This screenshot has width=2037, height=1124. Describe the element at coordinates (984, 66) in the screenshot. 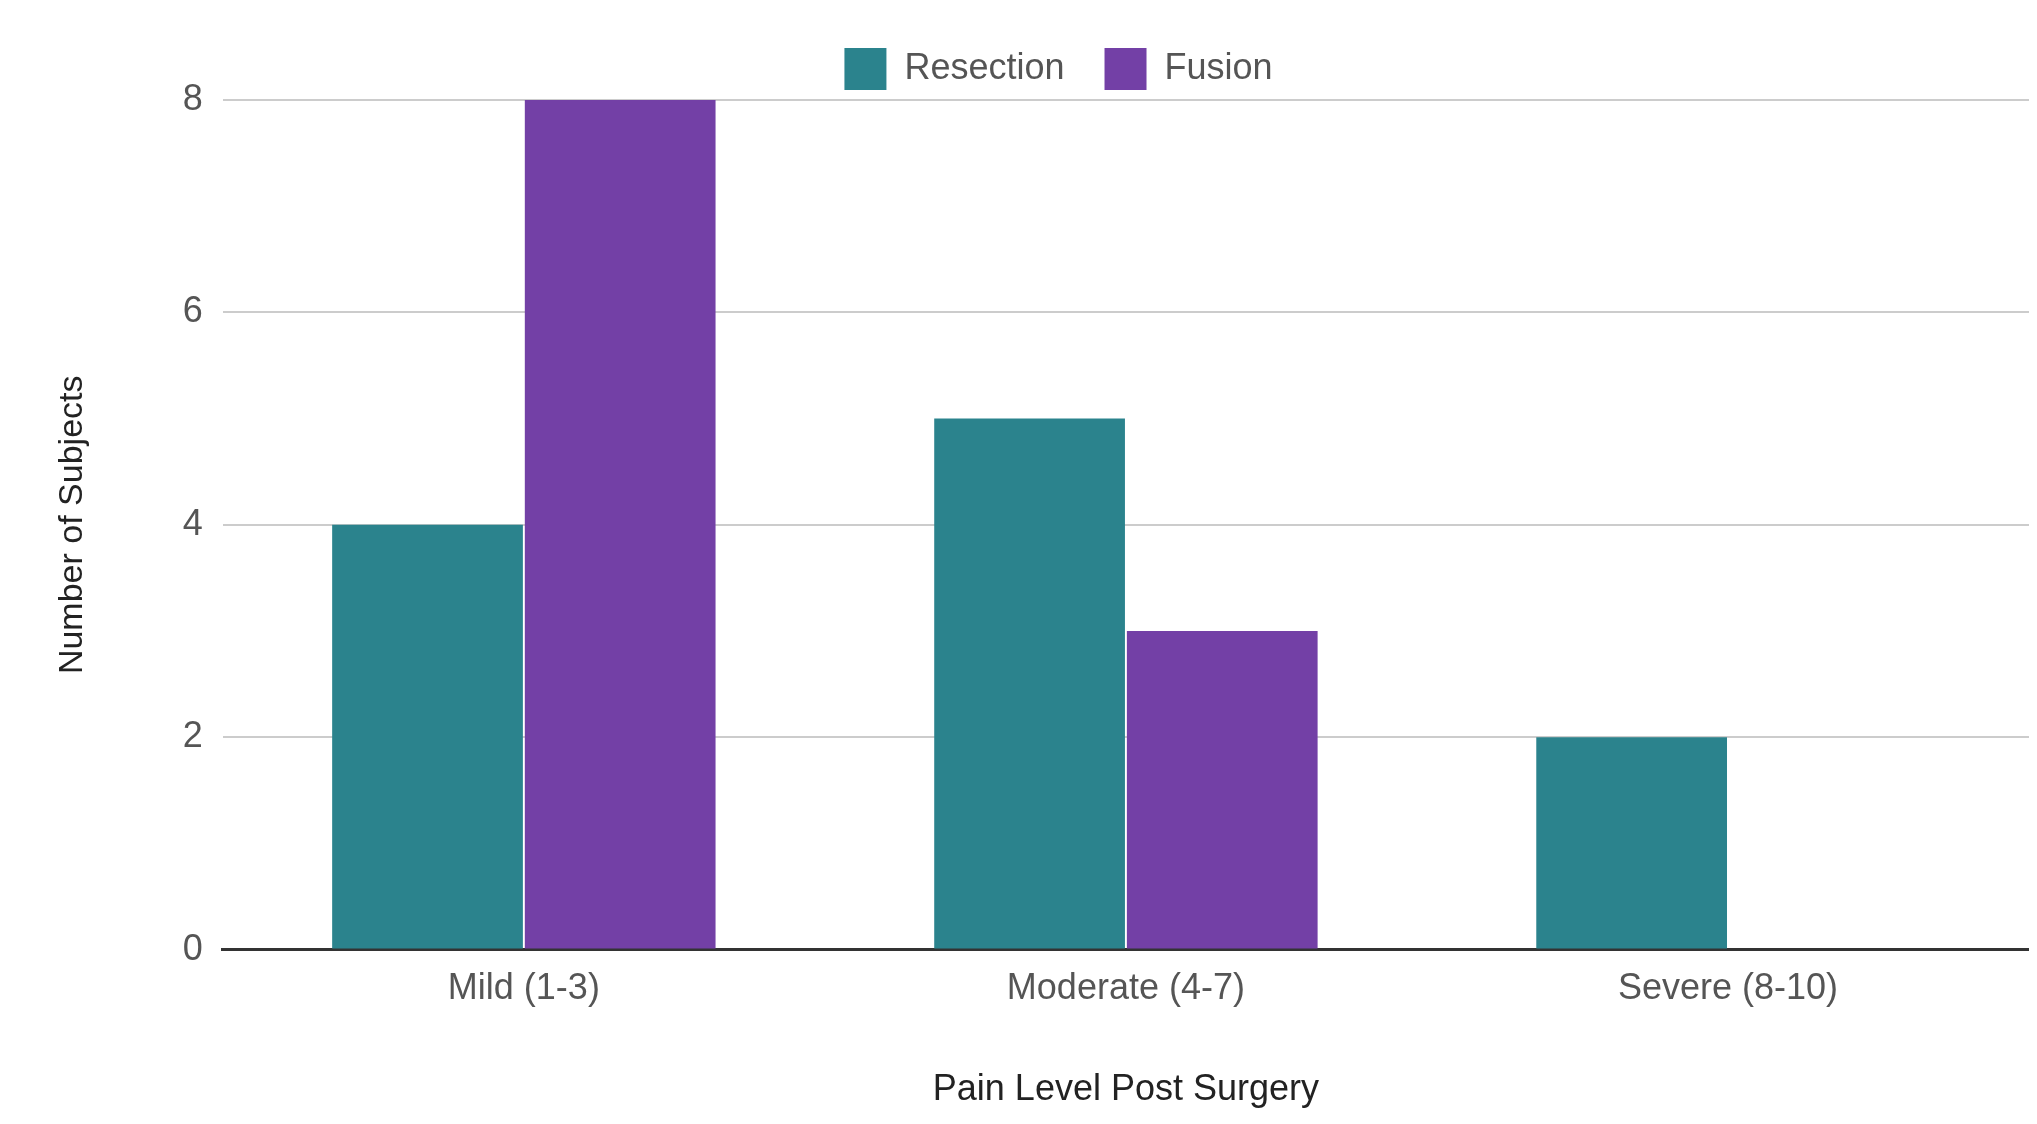

I see `legend-label: Resection` at that location.